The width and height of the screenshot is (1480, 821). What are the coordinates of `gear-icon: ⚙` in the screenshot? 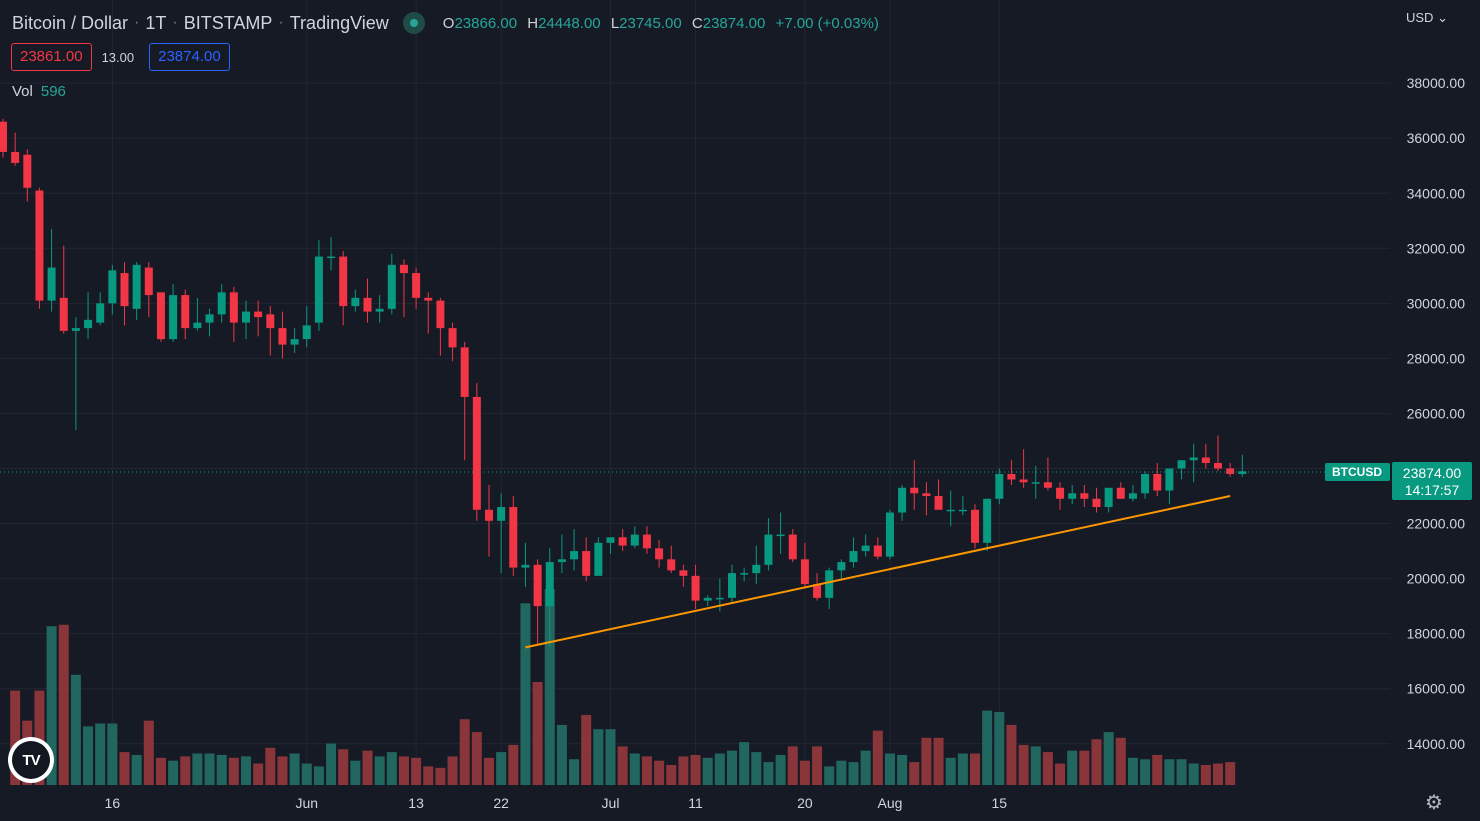 It's located at (1434, 803).